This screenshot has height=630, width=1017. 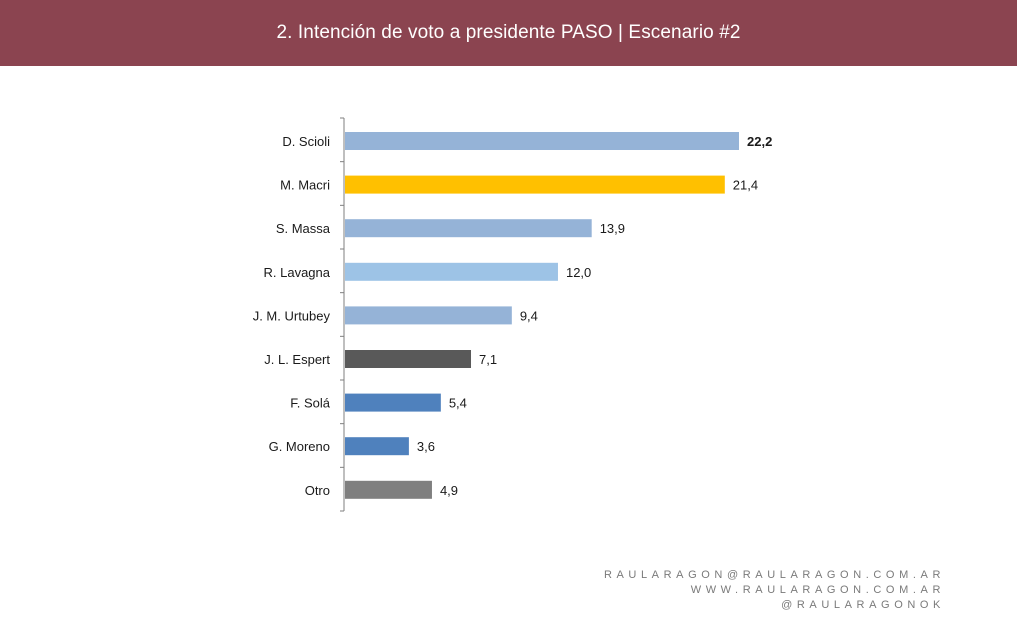 What do you see at coordinates (292, 315) in the screenshot?
I see `category-label: J. M. Urtubey` at bounding box center [292, 315].